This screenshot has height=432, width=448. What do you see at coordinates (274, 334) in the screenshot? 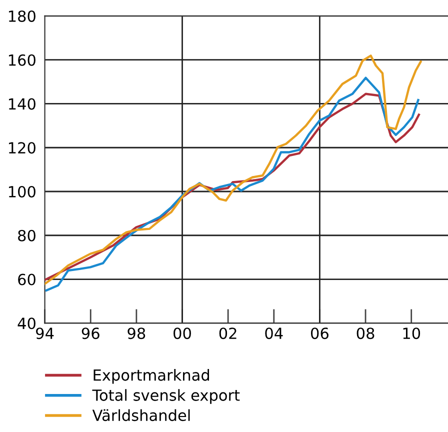
I see `x-tick-label: 04` at bounding box center [274, 334].